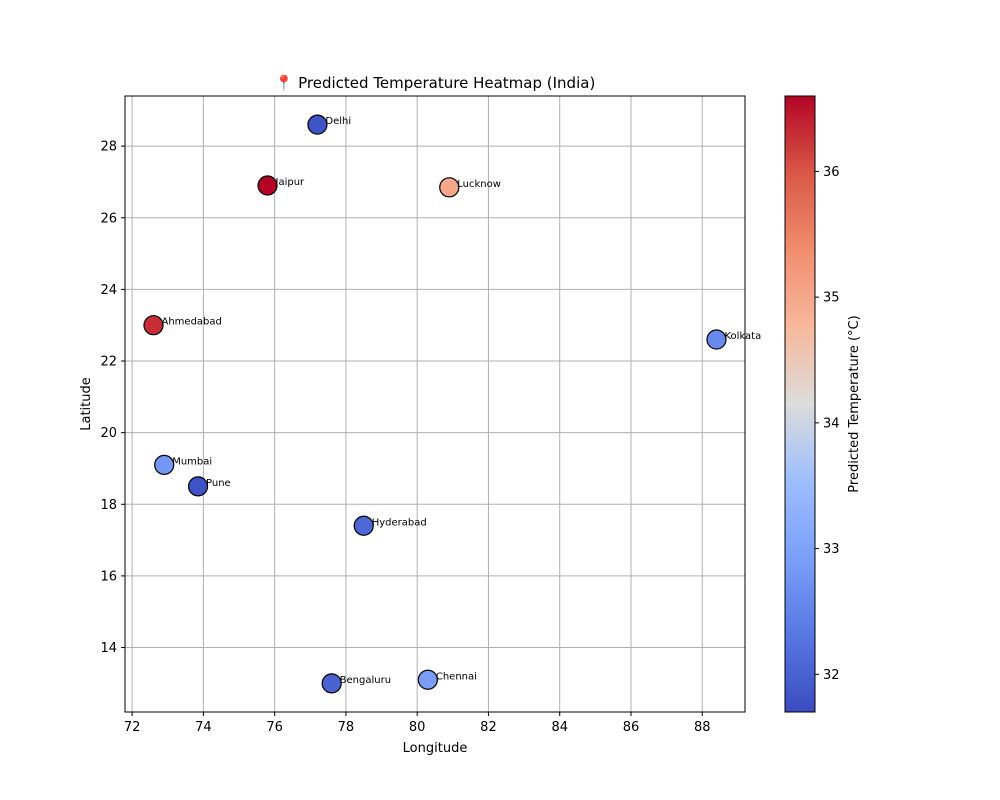 This screenshot has height=800, width=1000. I want to click on colorbar-tick-label: 32, so click(831, 675).